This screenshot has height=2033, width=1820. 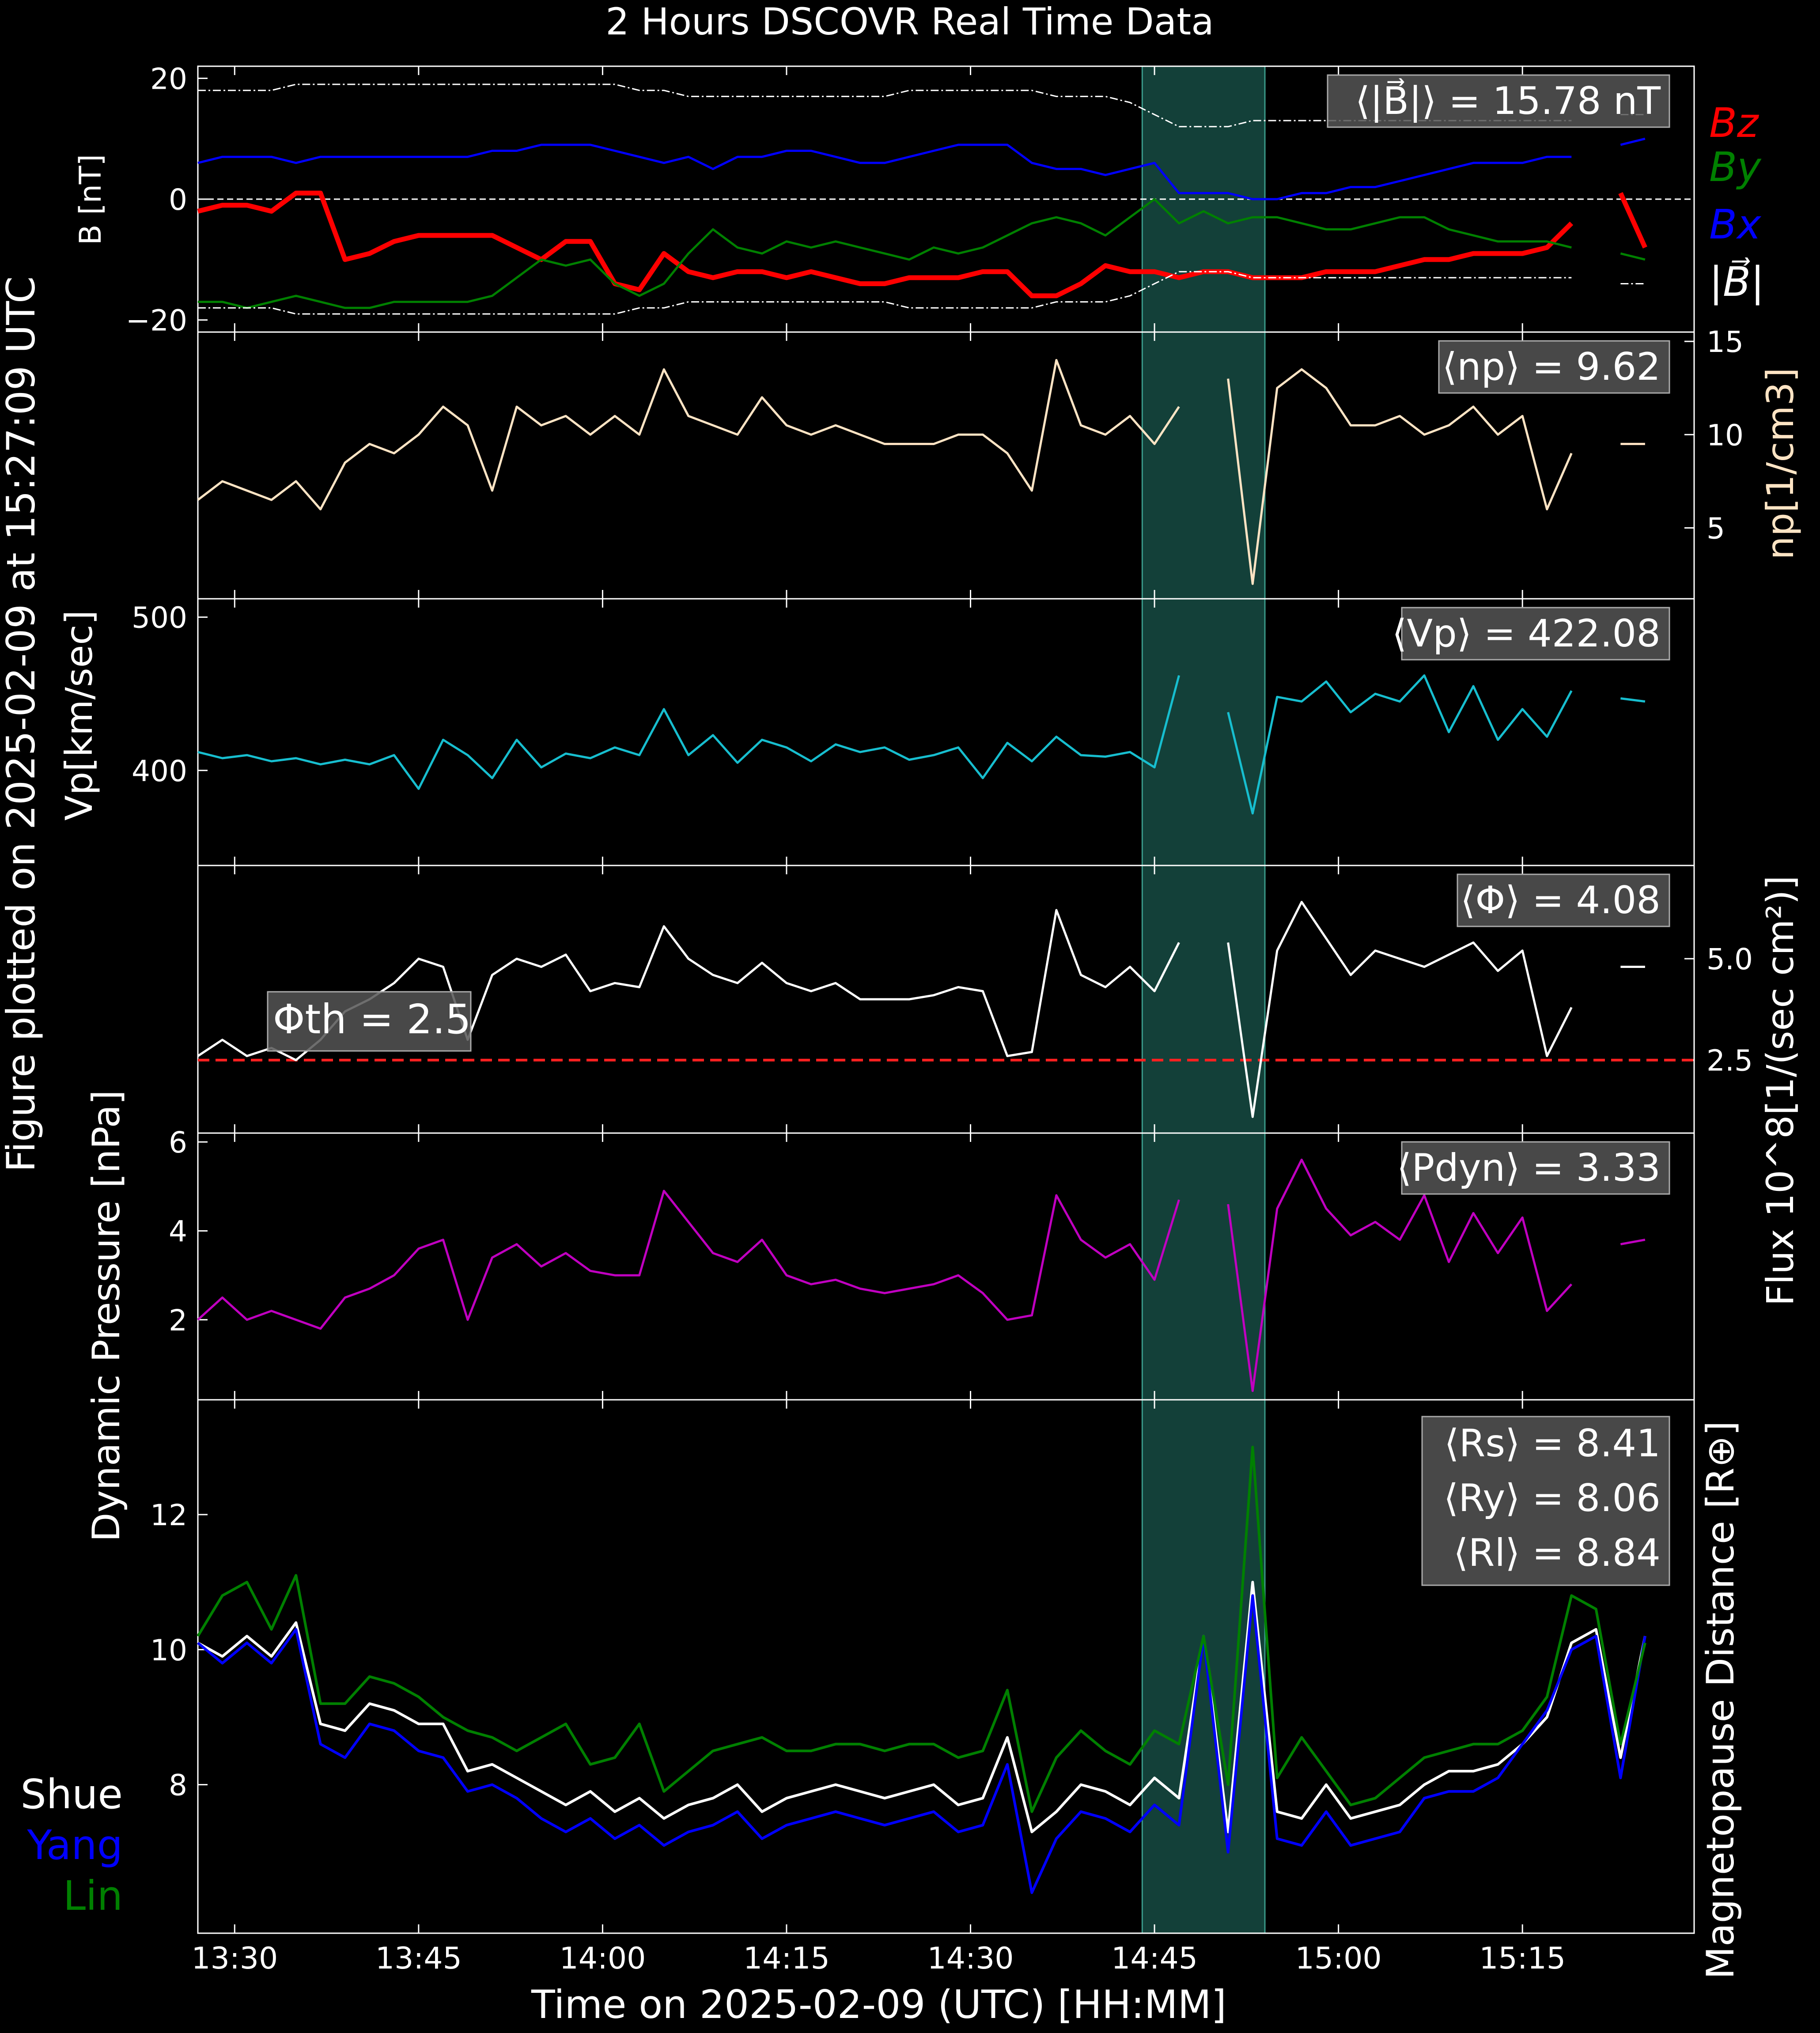 I want to click on series-line-shue, so click(x=921, y=1706).